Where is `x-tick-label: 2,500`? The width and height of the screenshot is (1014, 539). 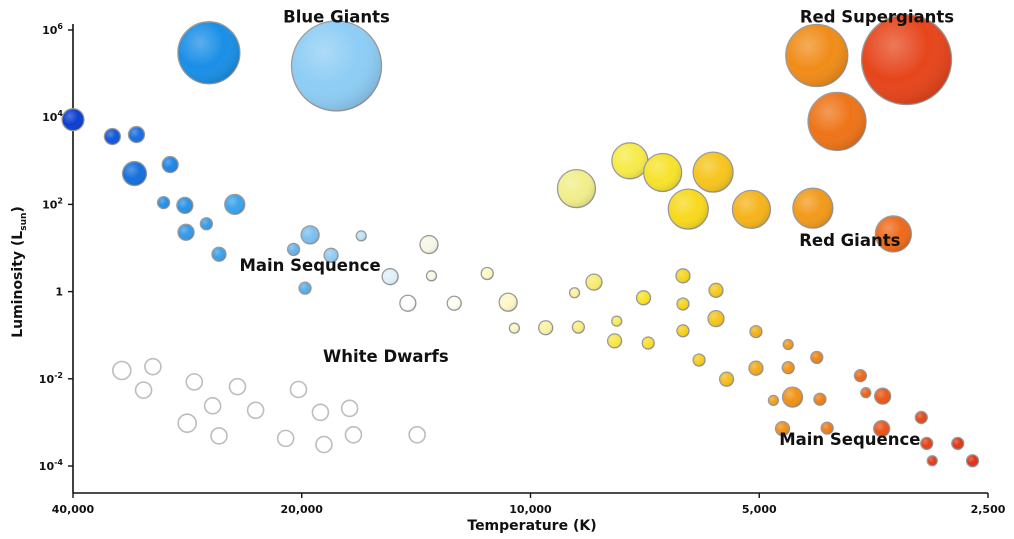 x-tick-label: 2,500 is located at coordinates (988, 509).